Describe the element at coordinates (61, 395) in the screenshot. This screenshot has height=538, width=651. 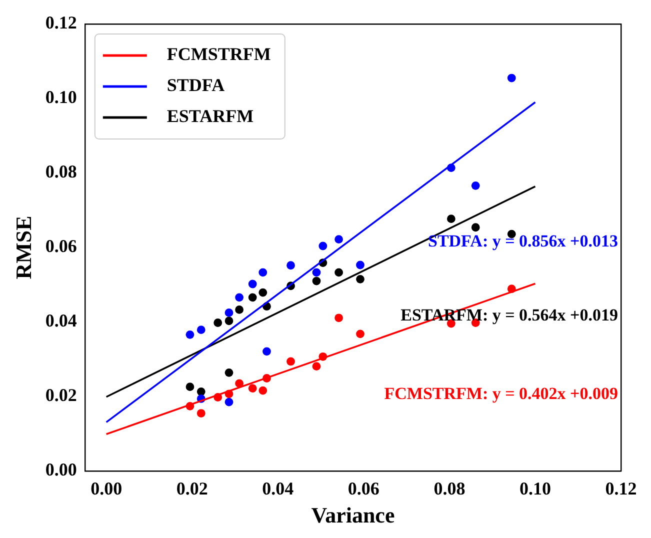
I see `y-tick-label: 0.02` at that location.